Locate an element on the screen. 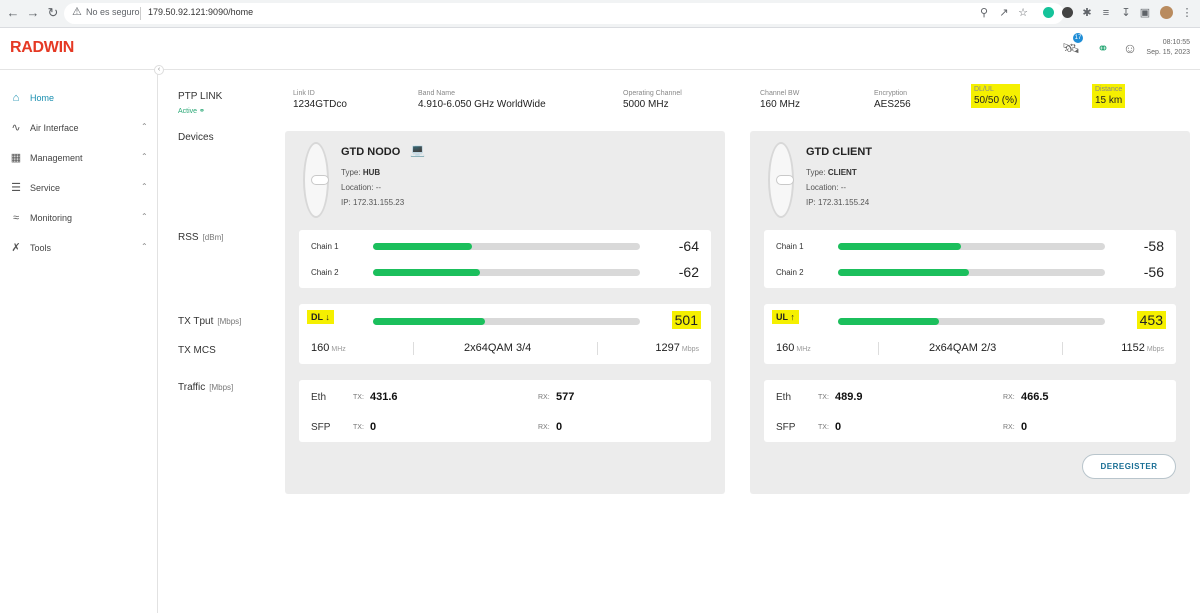  device-name: GTD NODO is located at coordinates (371, 152).